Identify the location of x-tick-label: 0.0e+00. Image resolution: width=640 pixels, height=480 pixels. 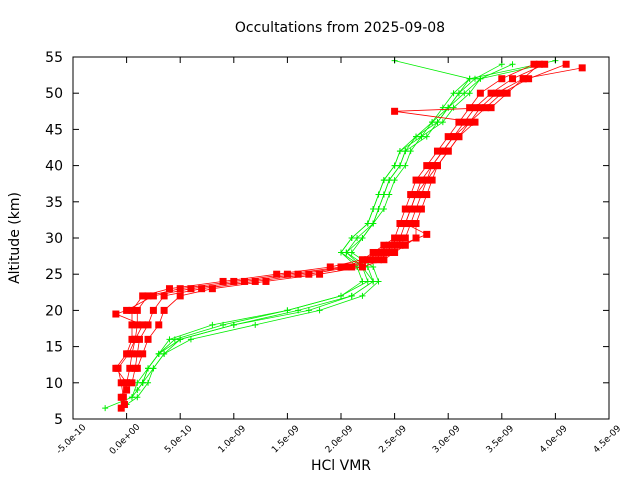
(125, 439).